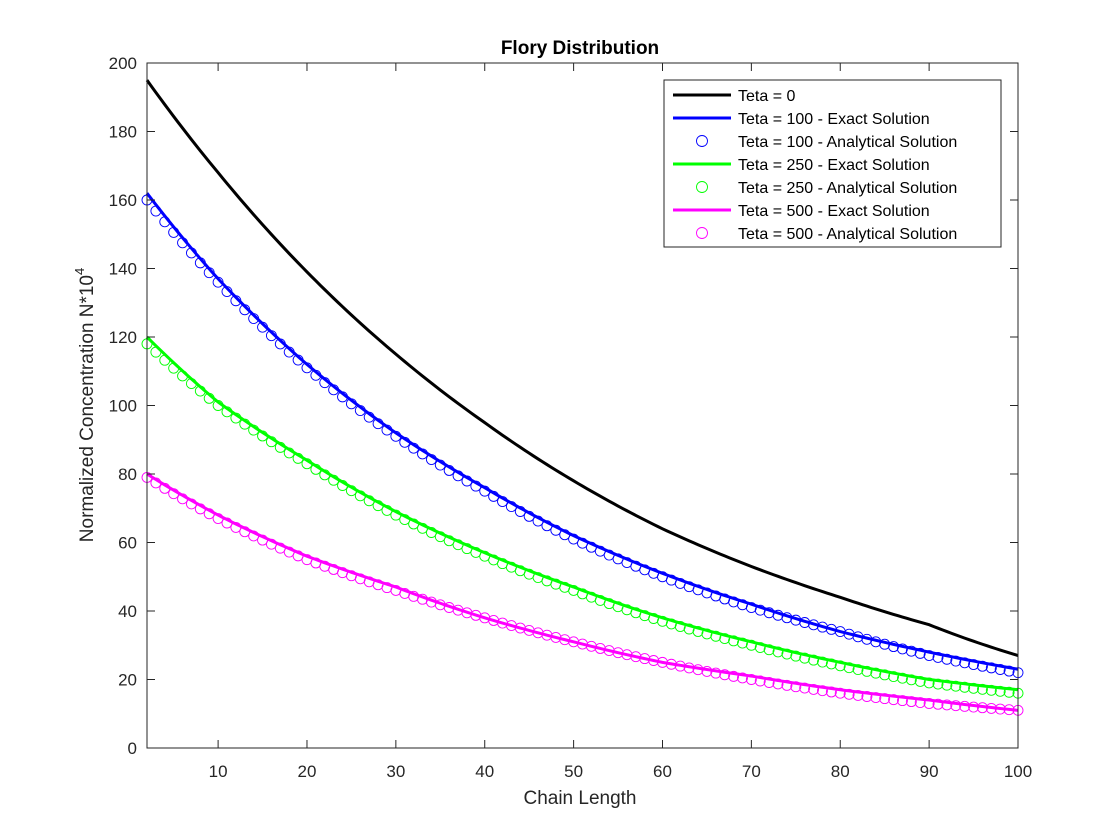 The image size is (1120, 840). Describe the element at coordinates (847, 142) in the screenshot. I see `legend-label: Teta = 100 - Analytical Solution` at that location.